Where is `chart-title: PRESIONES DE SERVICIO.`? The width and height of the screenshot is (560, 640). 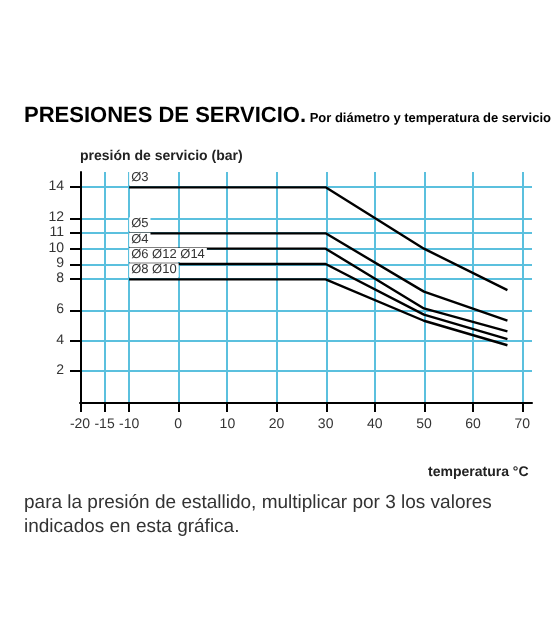 chart-title: PRESIONES DE SERVICIO. is located at coordinates (165, 116).